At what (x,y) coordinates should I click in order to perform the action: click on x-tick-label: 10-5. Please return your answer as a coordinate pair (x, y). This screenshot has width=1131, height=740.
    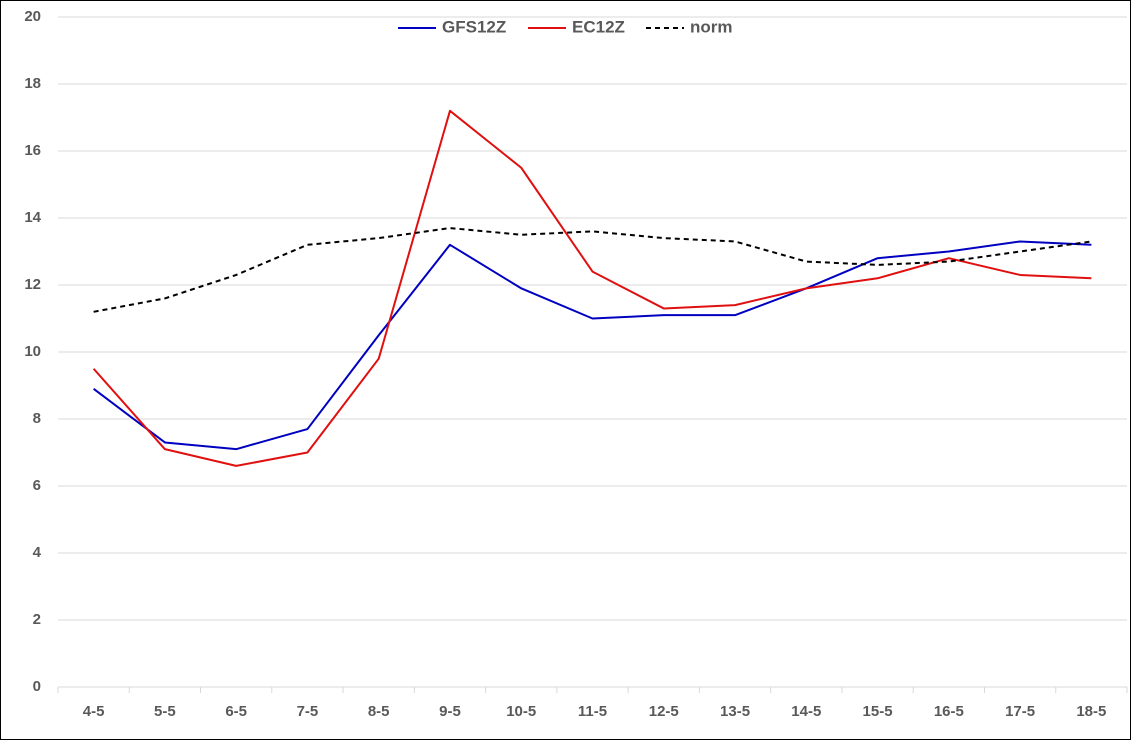
    Looking at the image, I should click on (521, 711).